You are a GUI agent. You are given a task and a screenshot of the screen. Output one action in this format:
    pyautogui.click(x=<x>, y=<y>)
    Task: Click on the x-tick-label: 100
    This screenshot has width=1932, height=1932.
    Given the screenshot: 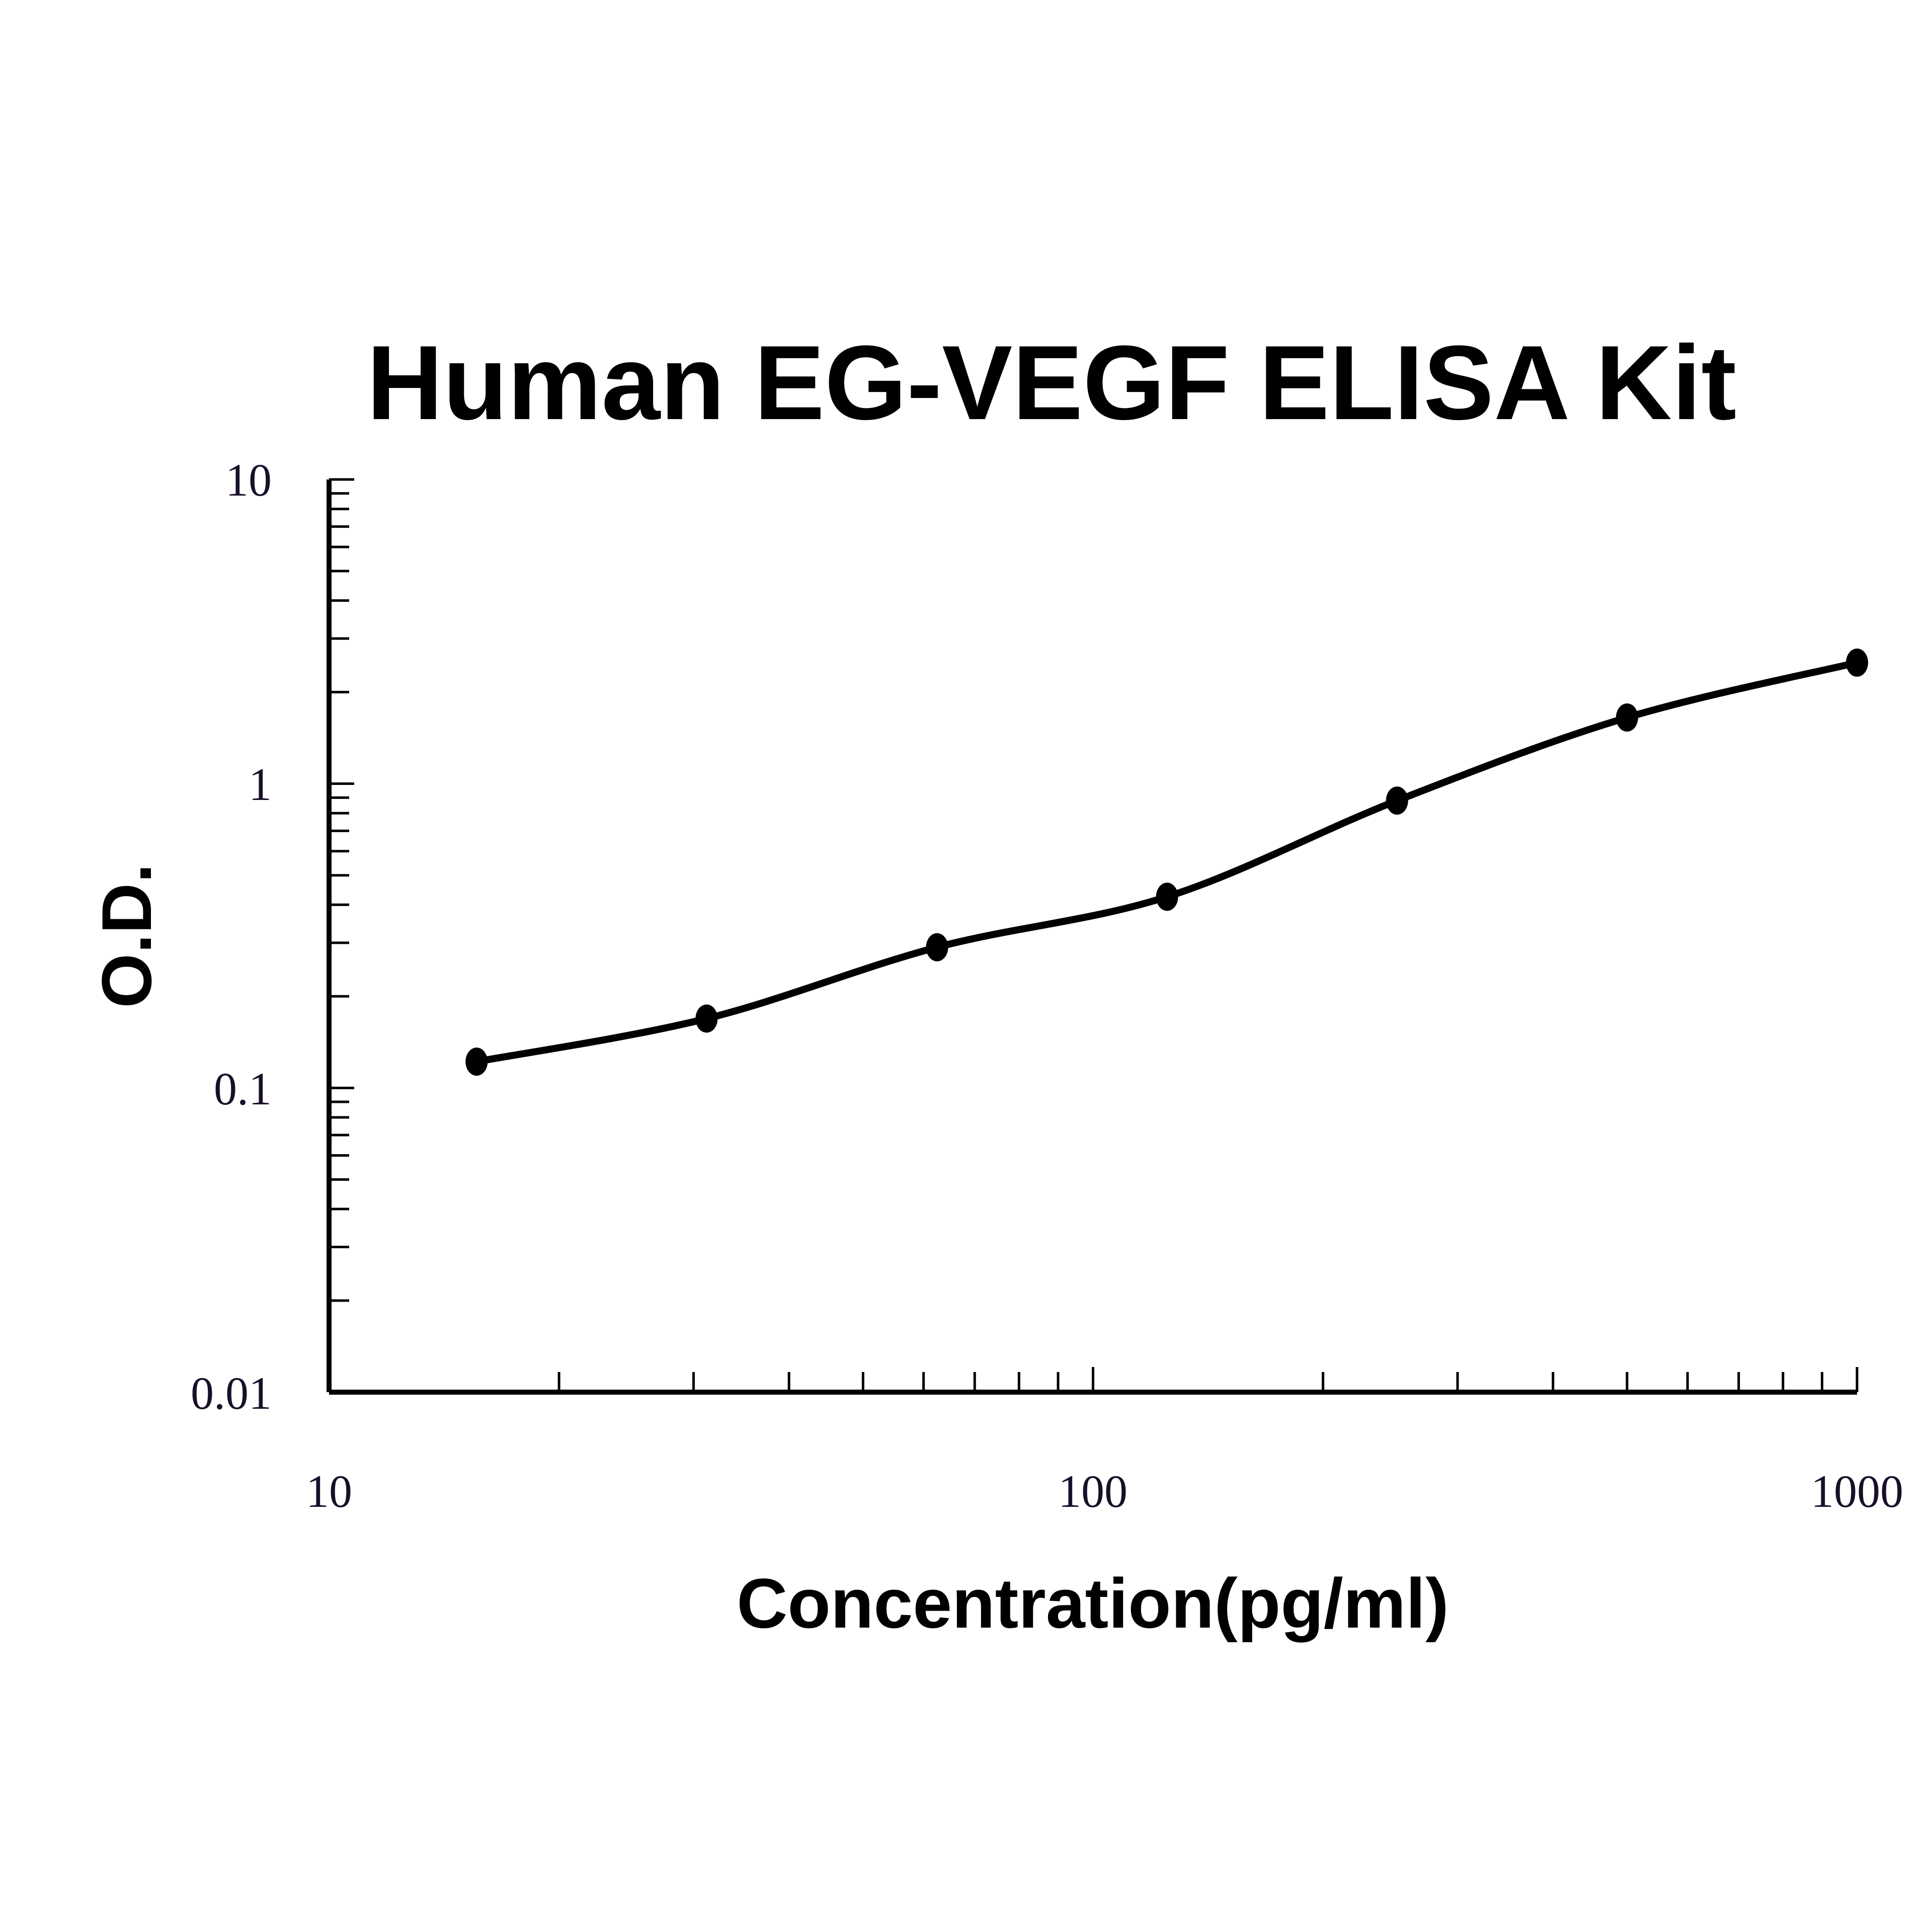 What is the action you would take?
    pyautogui.click(x=1093, y=1492)
    